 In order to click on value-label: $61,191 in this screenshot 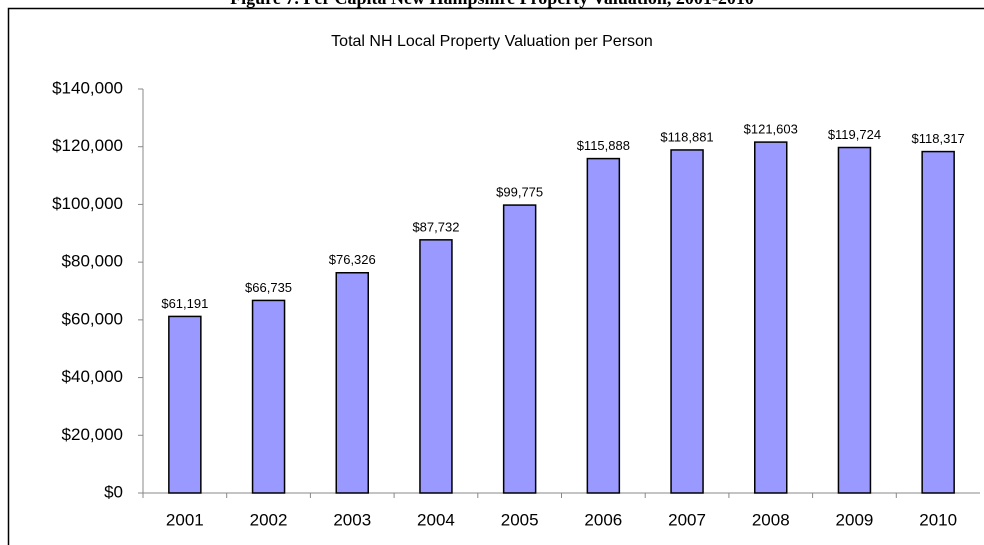, I will do `click(184, 303)`.